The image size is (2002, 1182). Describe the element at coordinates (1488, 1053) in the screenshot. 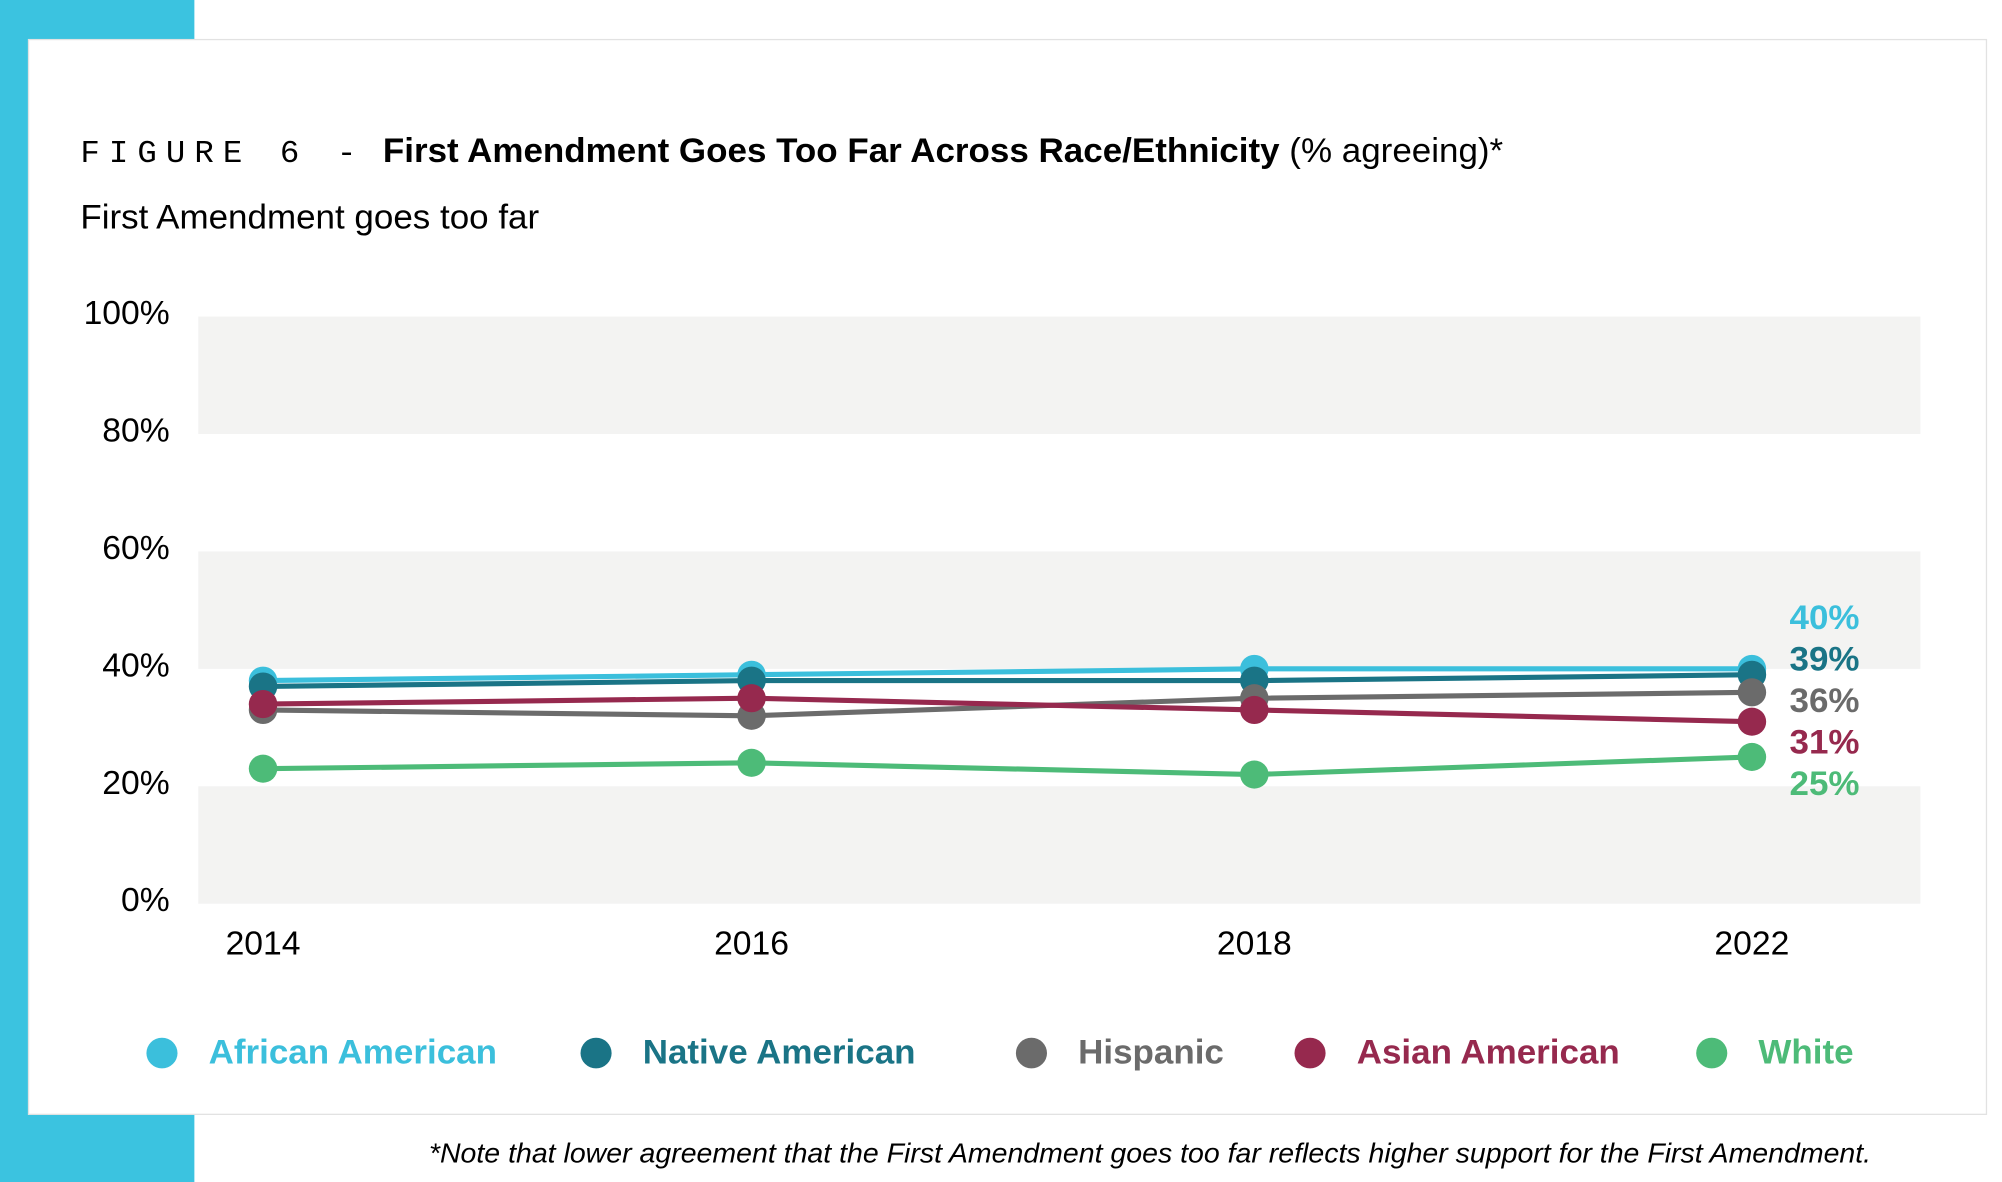

I see `legend-label: Asian American` at that location.